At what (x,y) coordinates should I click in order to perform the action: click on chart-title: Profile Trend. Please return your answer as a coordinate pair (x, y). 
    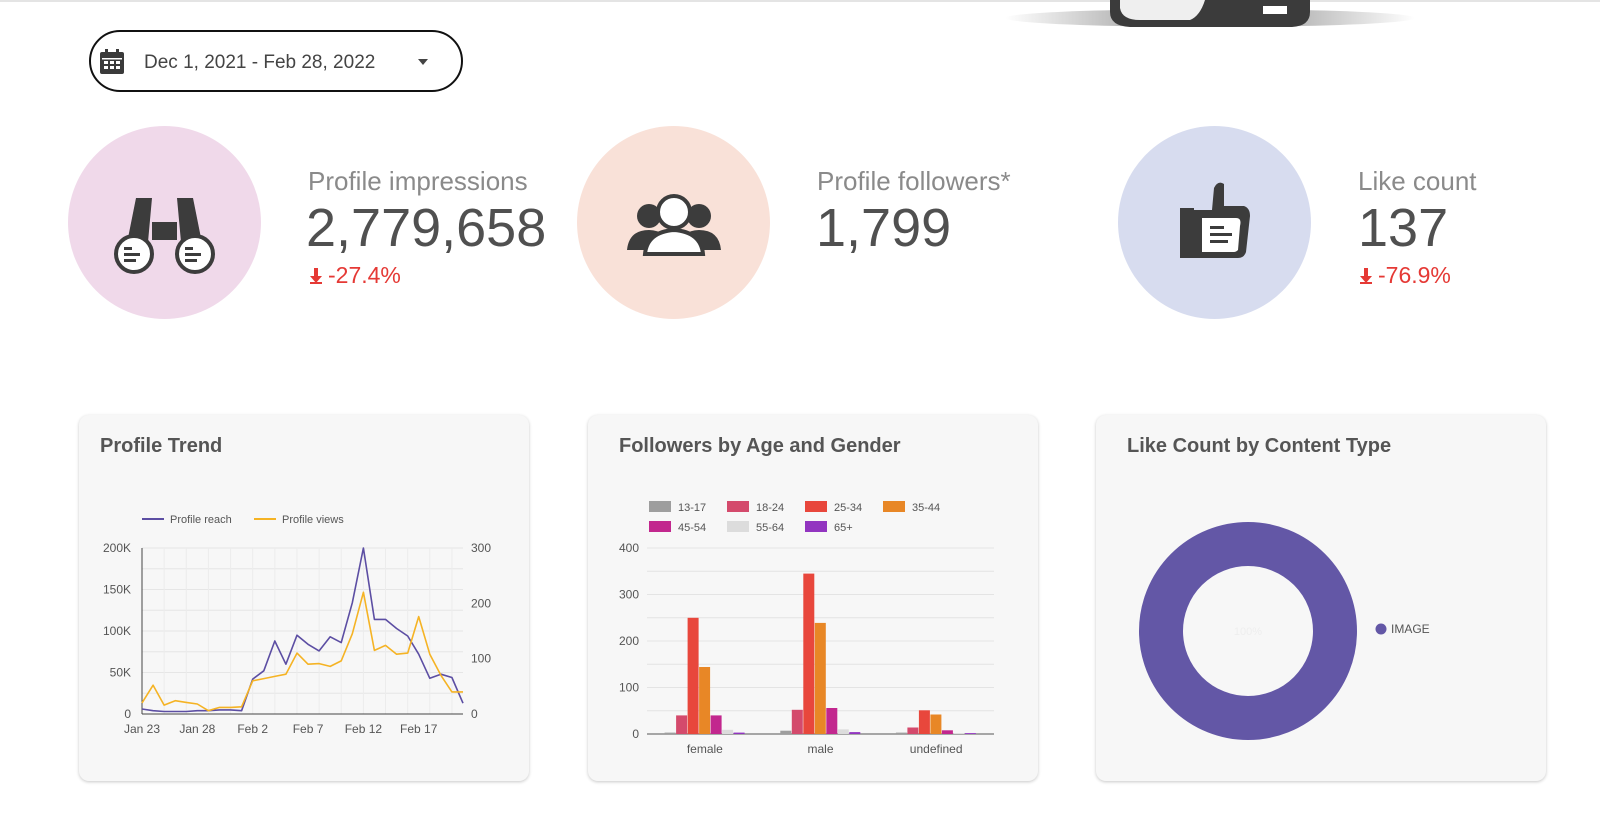
    Looking at the image, I should click on (161, 446).